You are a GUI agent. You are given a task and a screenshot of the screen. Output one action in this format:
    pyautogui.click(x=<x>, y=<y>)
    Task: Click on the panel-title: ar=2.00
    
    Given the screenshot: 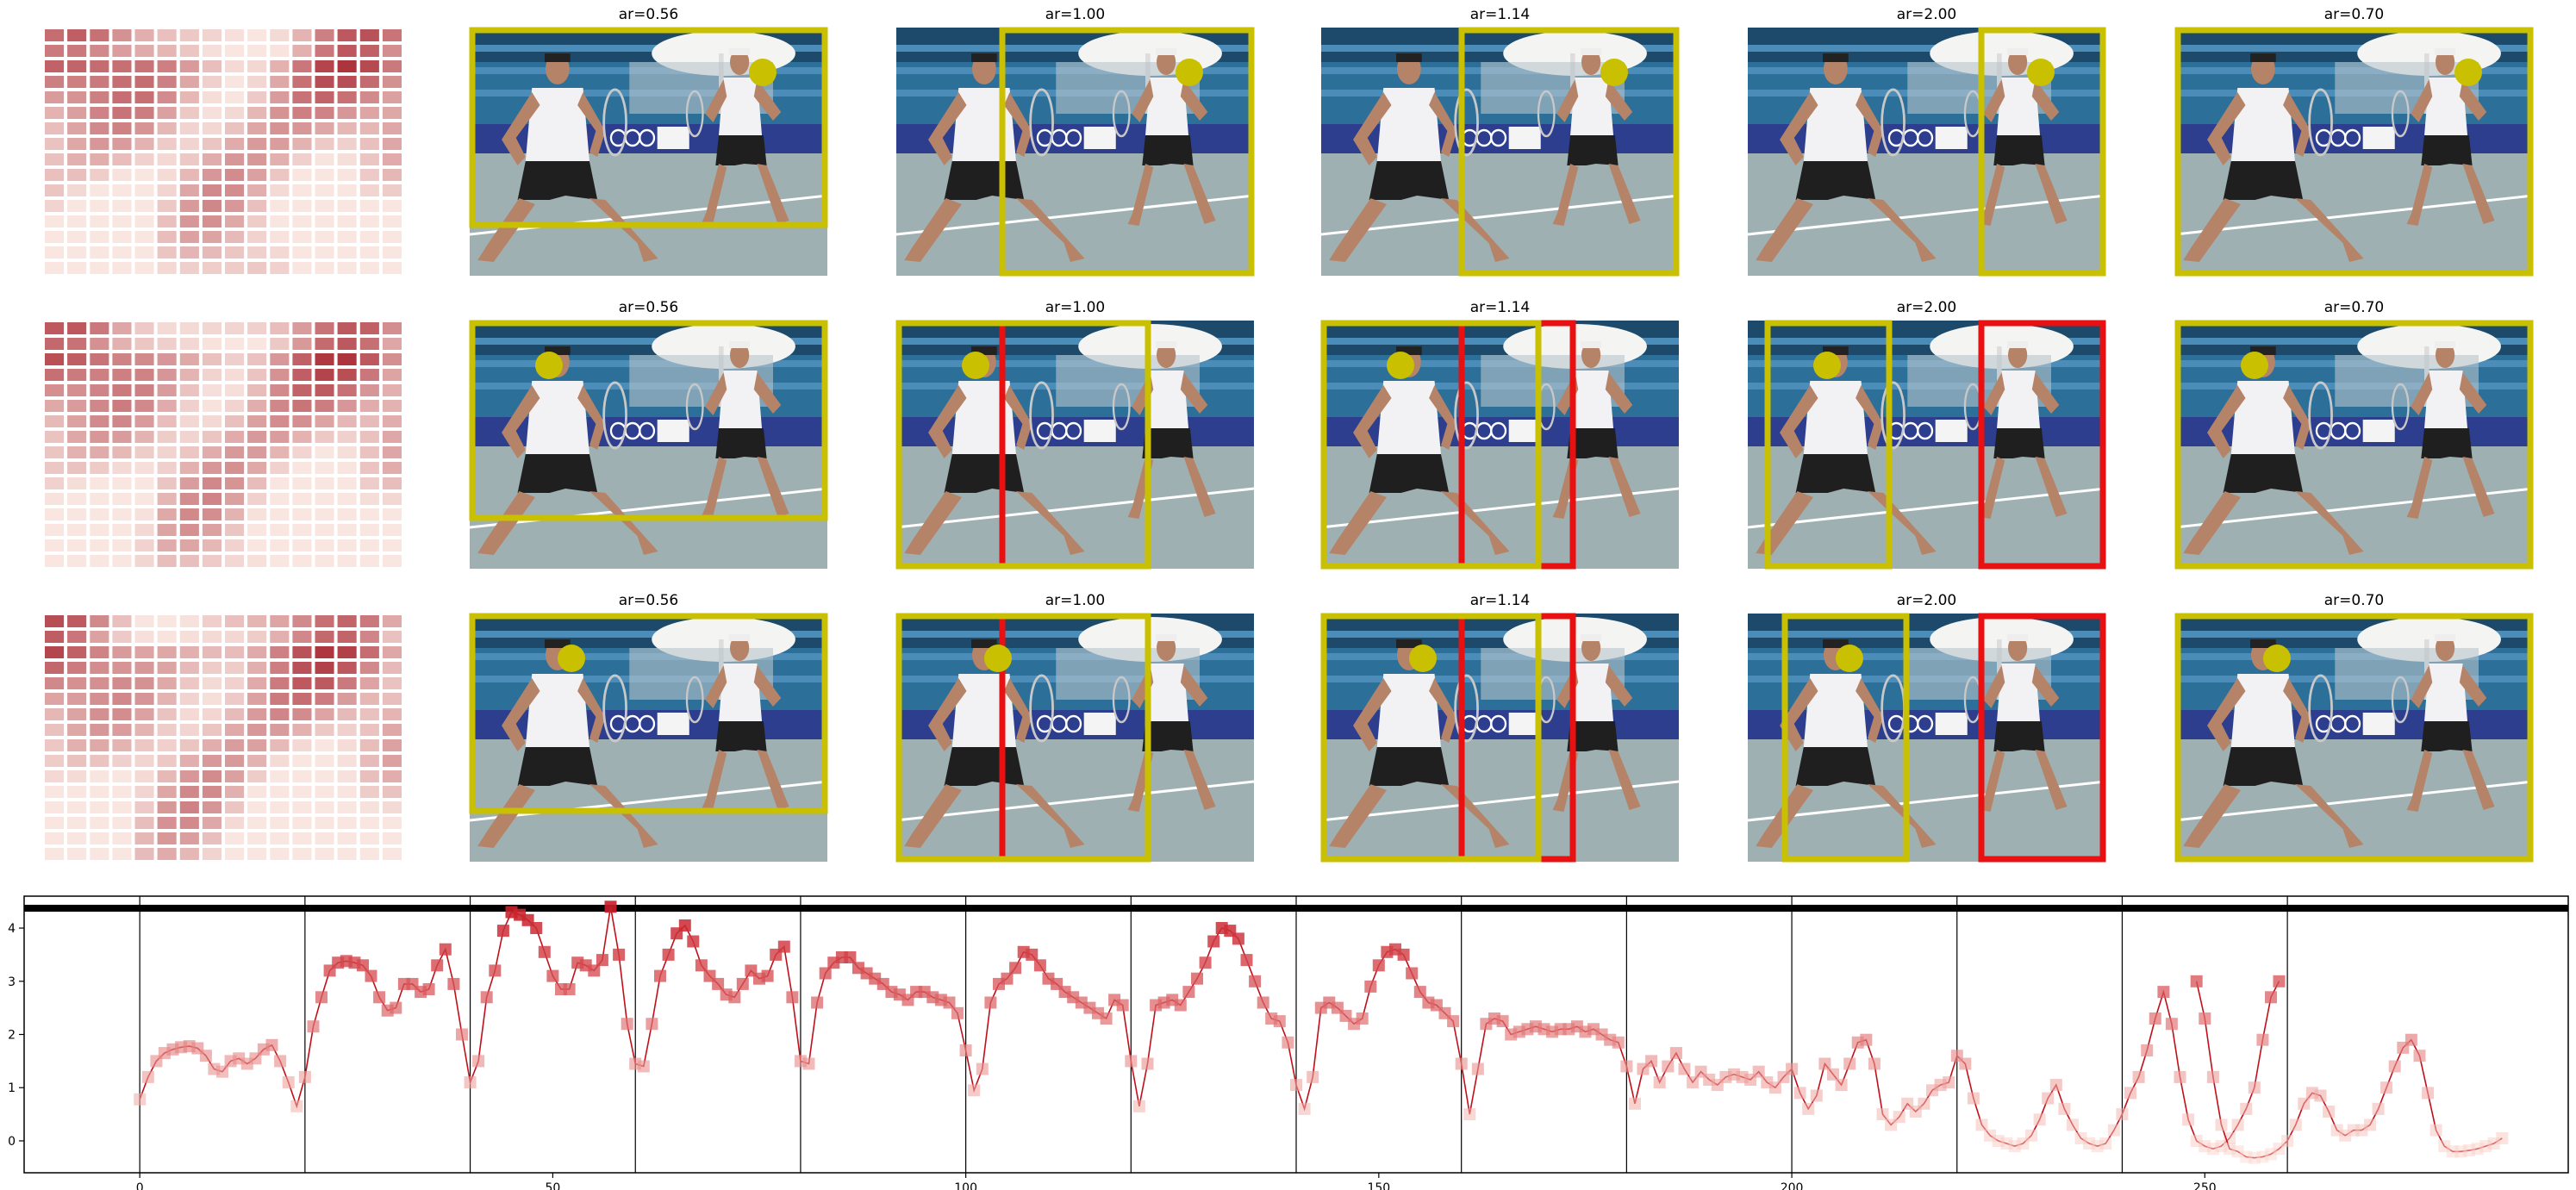 What is the action you would take?
    pyautogui.click(x=1927, y=600)
    